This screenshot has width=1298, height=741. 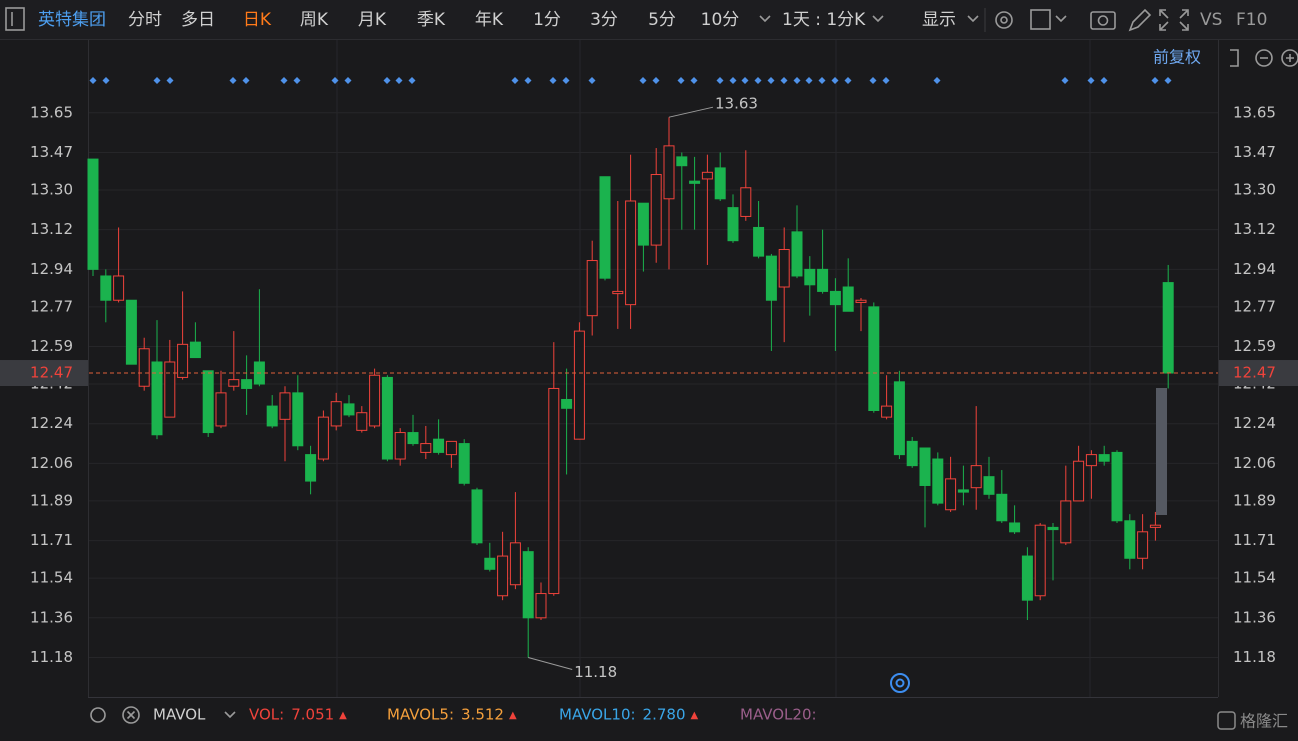 I want to click on f10-button: F10, so click(x=1251, y=20).